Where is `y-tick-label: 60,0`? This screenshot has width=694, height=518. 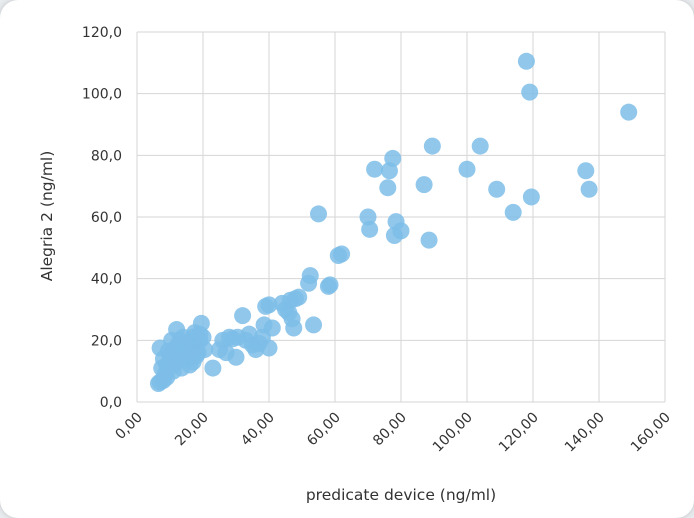 y-tick-label: 60,0 is located at coordinates (106, 218).